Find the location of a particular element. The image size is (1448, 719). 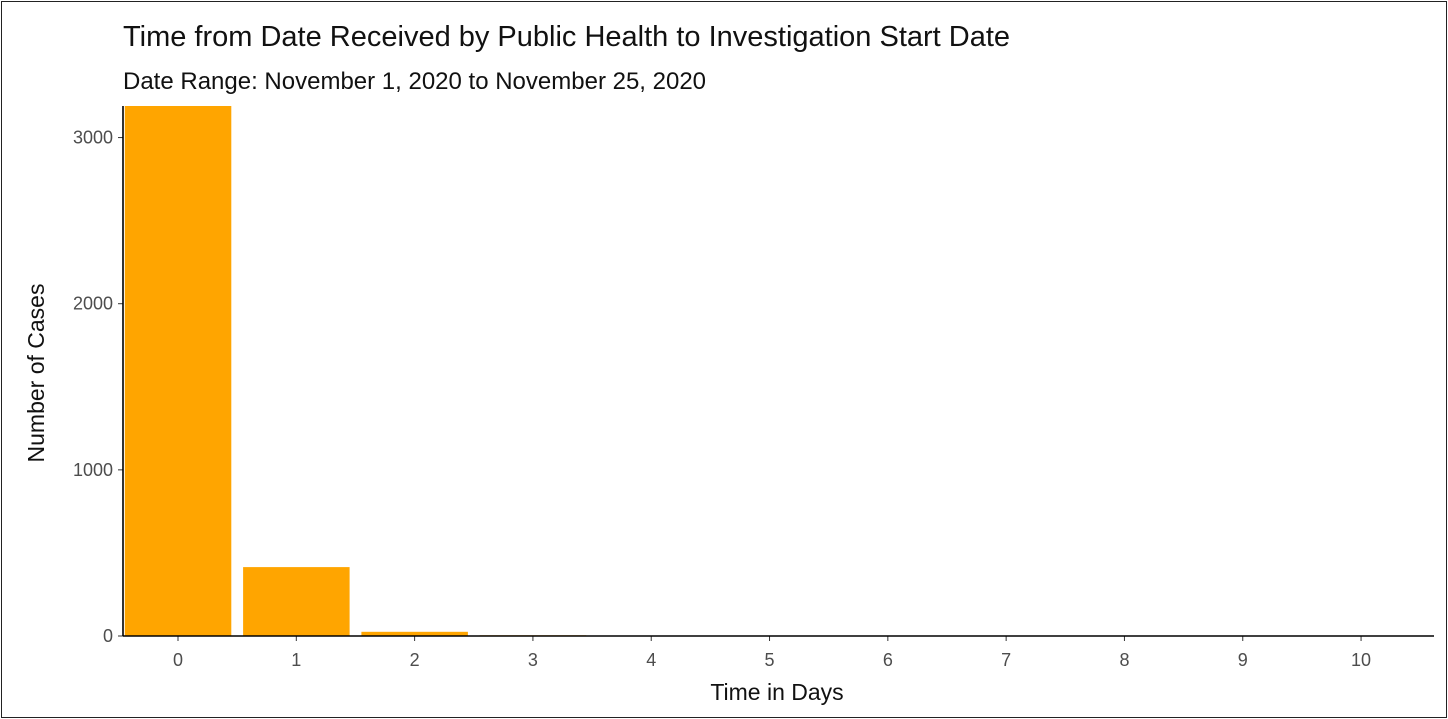

x-axis-ticks: 0 1 2 3 4 5 6 7 8 9 10 is located at coordinates (772, 653).